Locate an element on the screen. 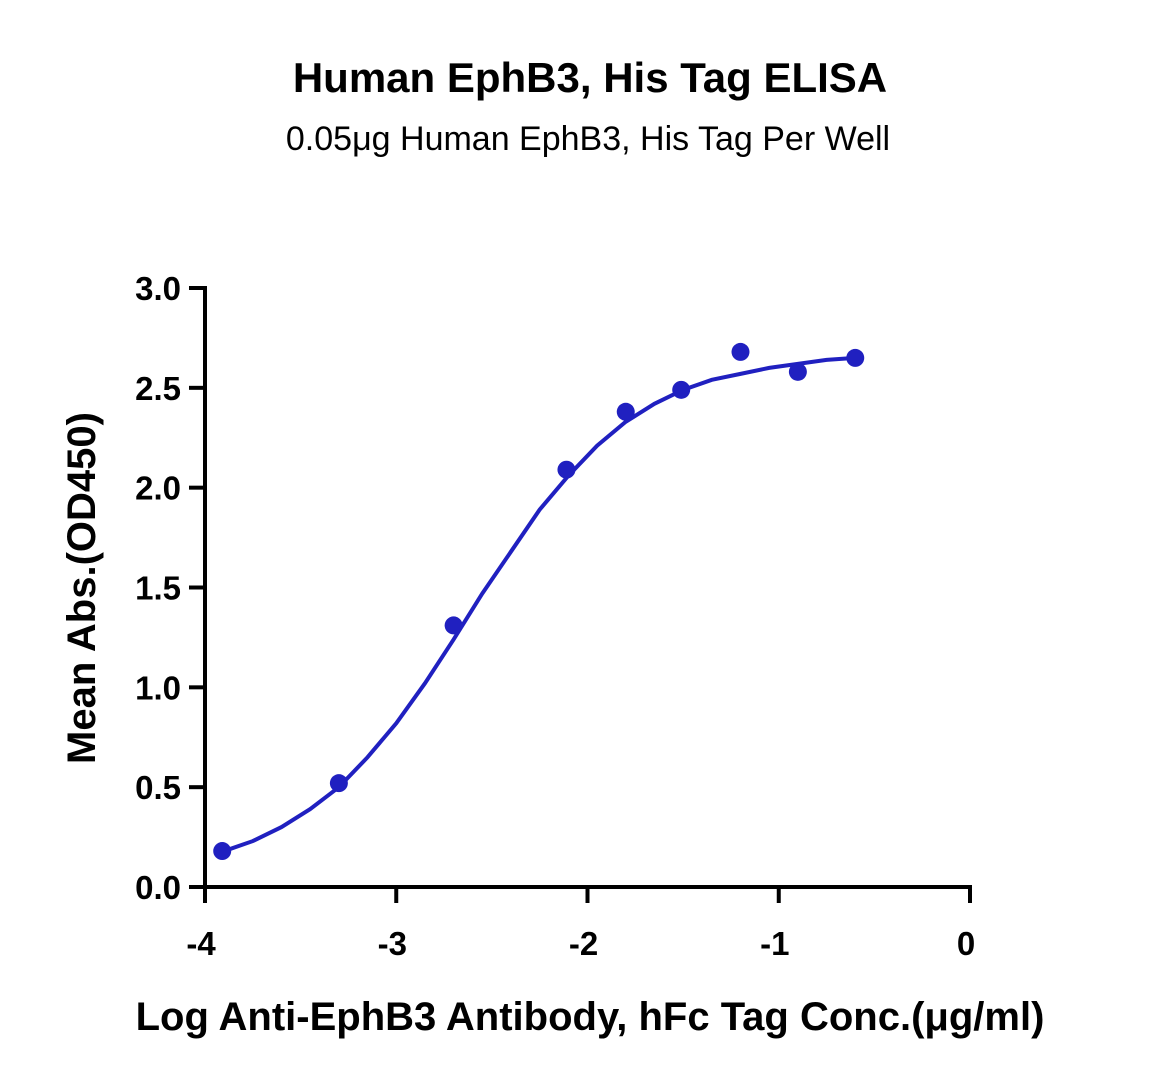 The width and height of the screenshot is (1171, 1087). y-tick-label: 1.5 is located at coordinates (158, 588).